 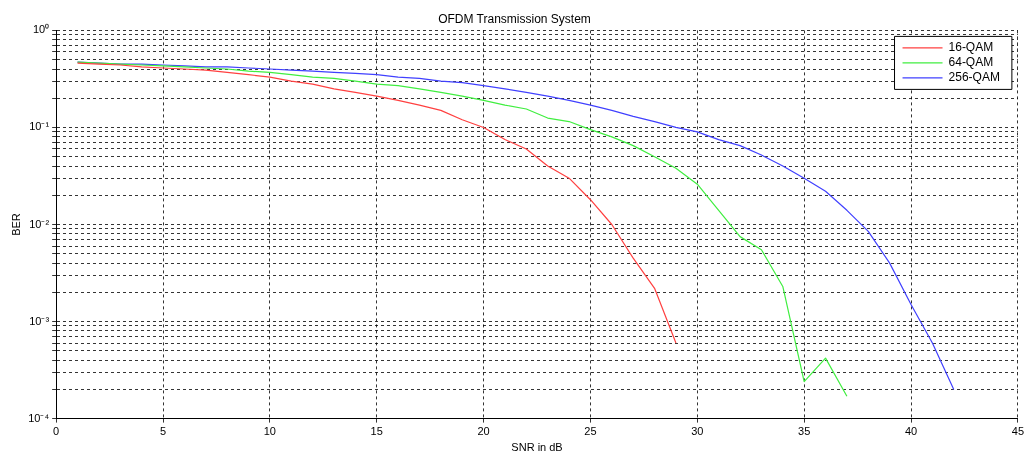 What do you see at coordinates (974, 77) in the screenshot?
I see `legend-label: 256-QAM` at bounding box center [974, 77].